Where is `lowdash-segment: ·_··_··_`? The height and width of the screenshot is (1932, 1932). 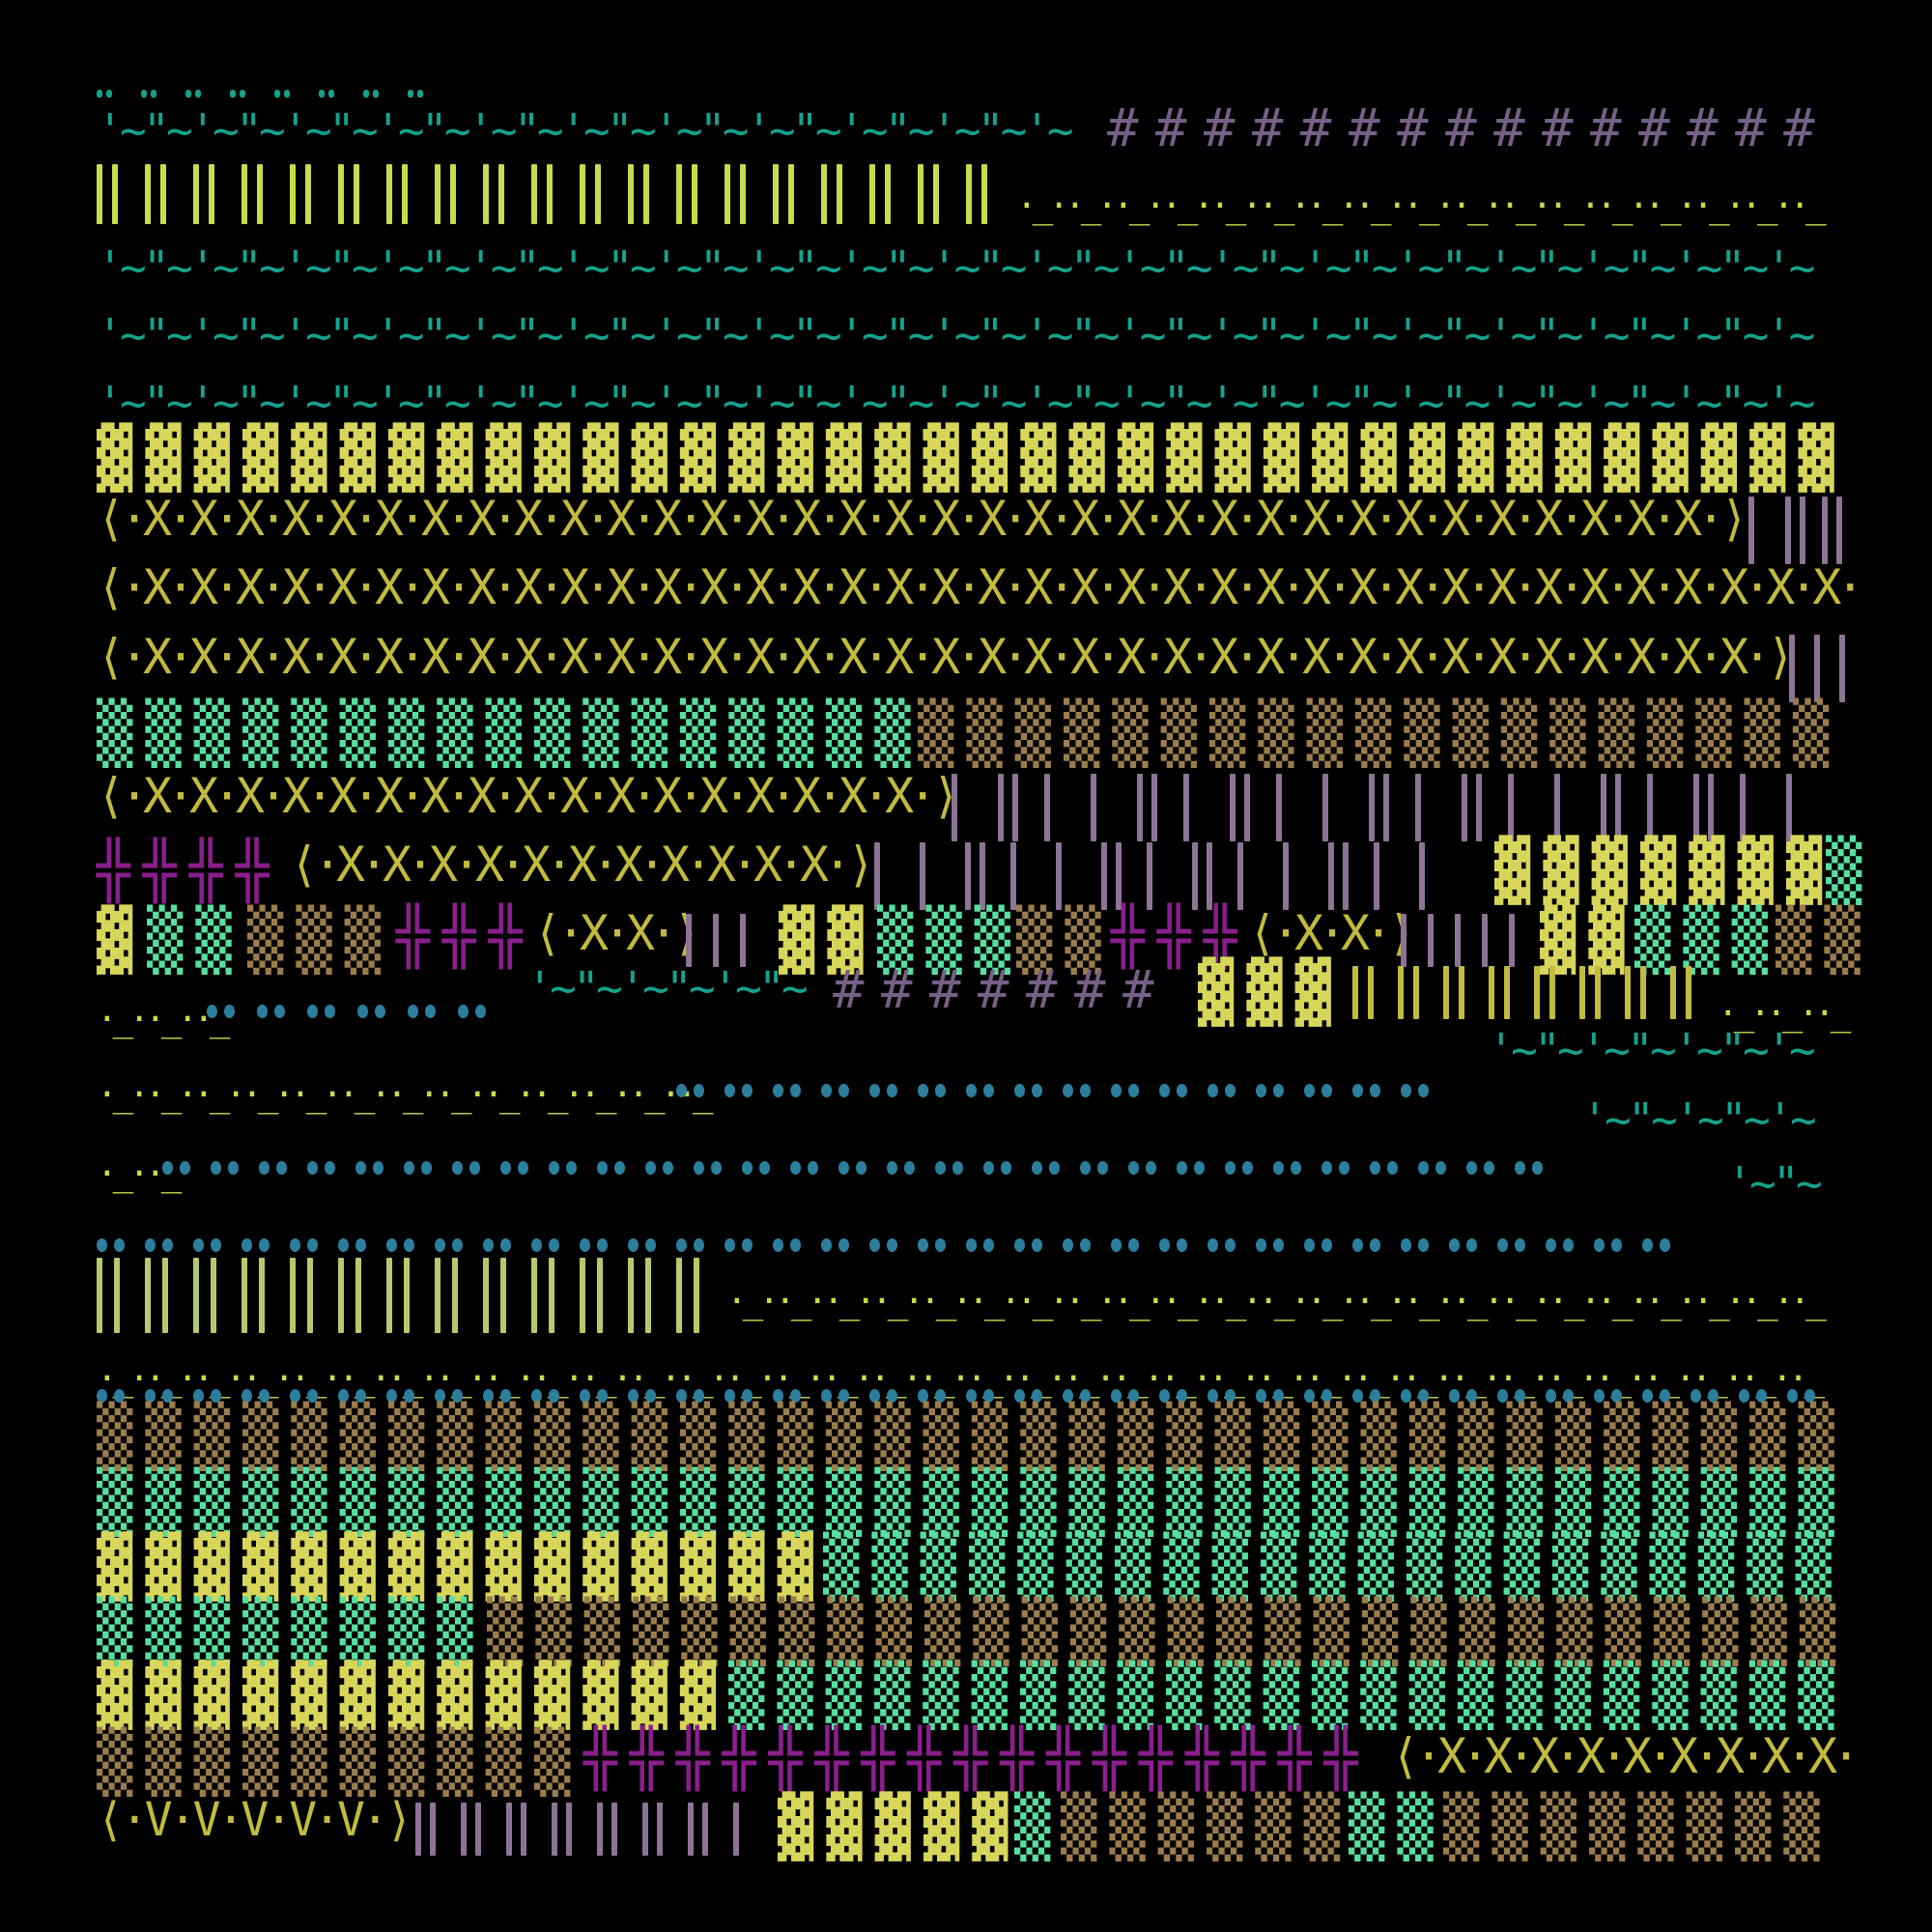 lowdash-segment: ·_··_··_ is located at coordinates (1784, 1014).